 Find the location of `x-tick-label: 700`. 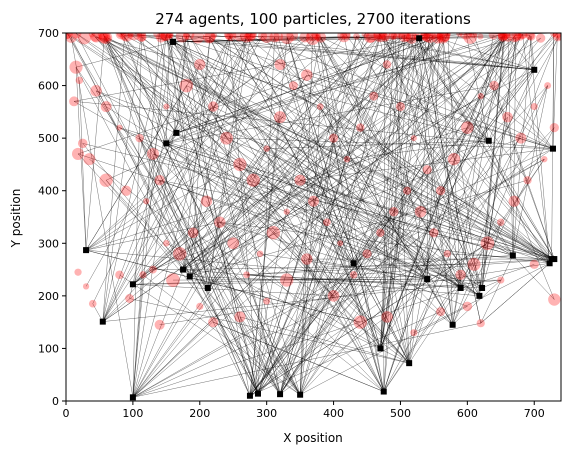

x-tick-label: 700 is located at coordinates (534, 413).